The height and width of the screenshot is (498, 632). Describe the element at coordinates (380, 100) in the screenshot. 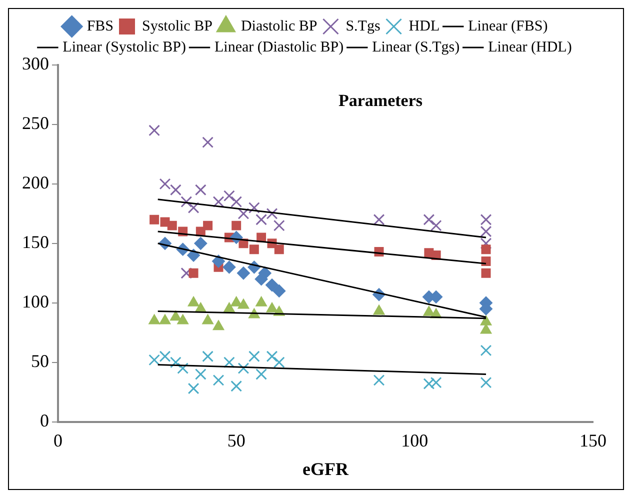

I see `text: Parameters` at that location.